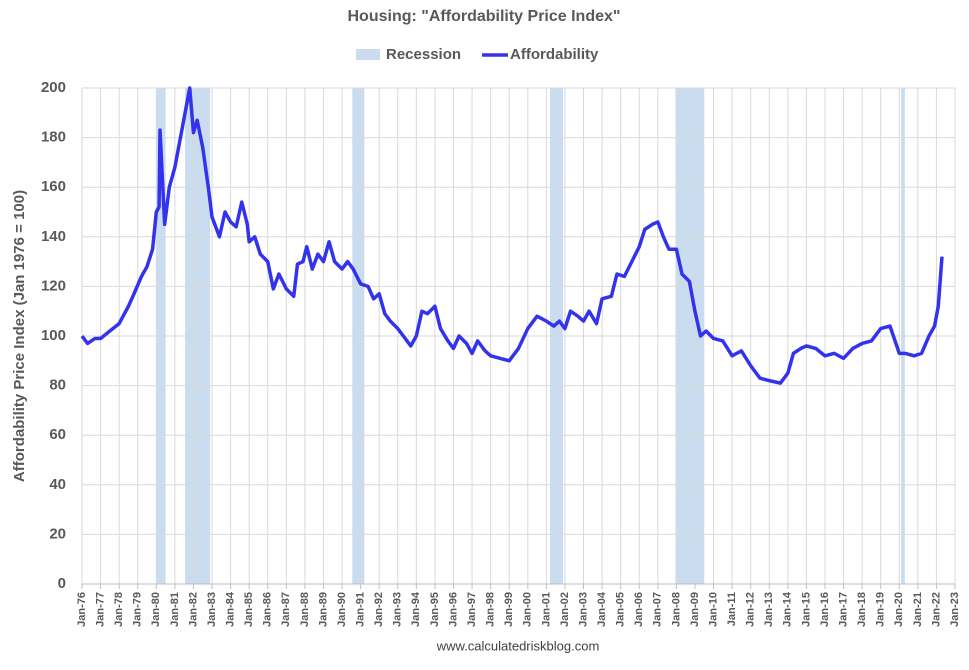 This screenshot has width=969, height=670. What do you see at coordinates (518, 645) in the screenshot?
I see `source: www.calculatedriskblog.com` at bounding box center [518, 645].